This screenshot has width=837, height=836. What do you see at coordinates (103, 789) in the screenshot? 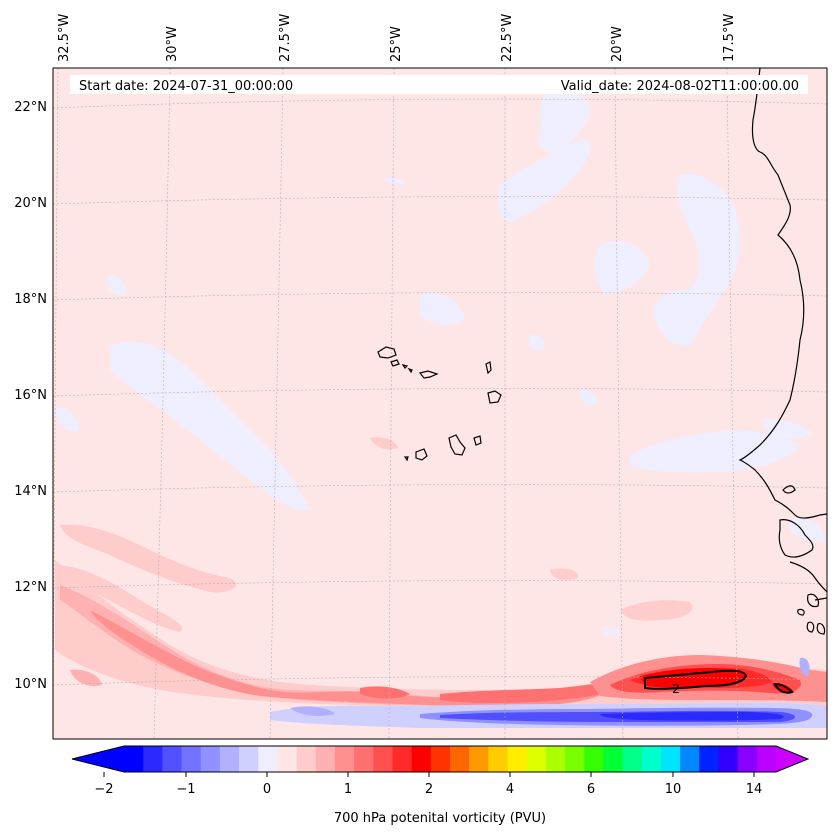
I see `colorbar-tick-label: −2` at bounding box center [103, 789].